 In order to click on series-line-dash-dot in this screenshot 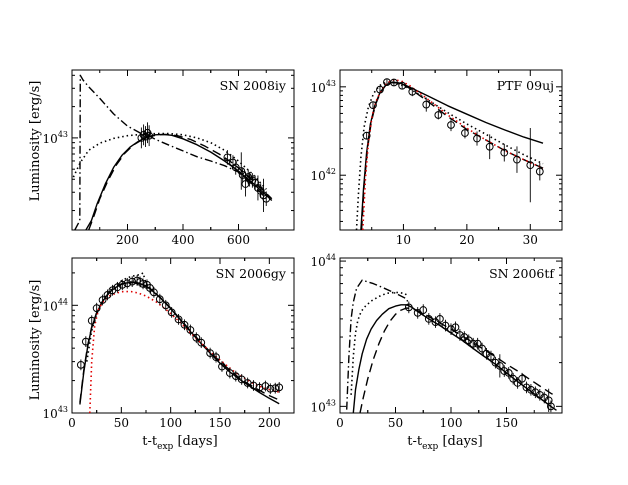, I will do `click(170, 152)`.